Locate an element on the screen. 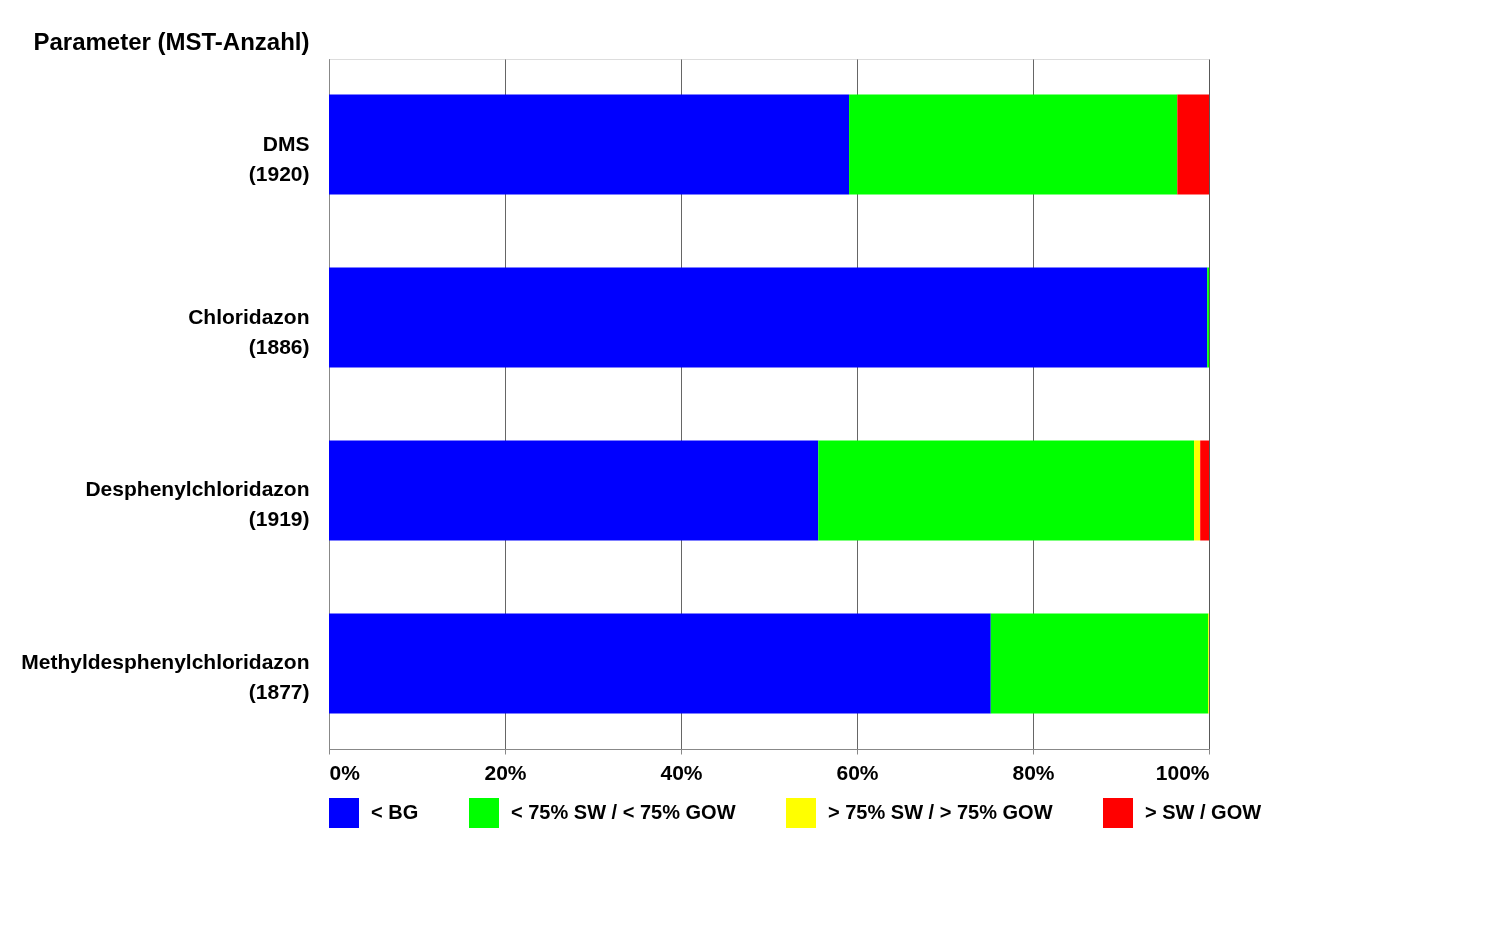  x-tick-label: 0% is located at coordinates (345, 772).